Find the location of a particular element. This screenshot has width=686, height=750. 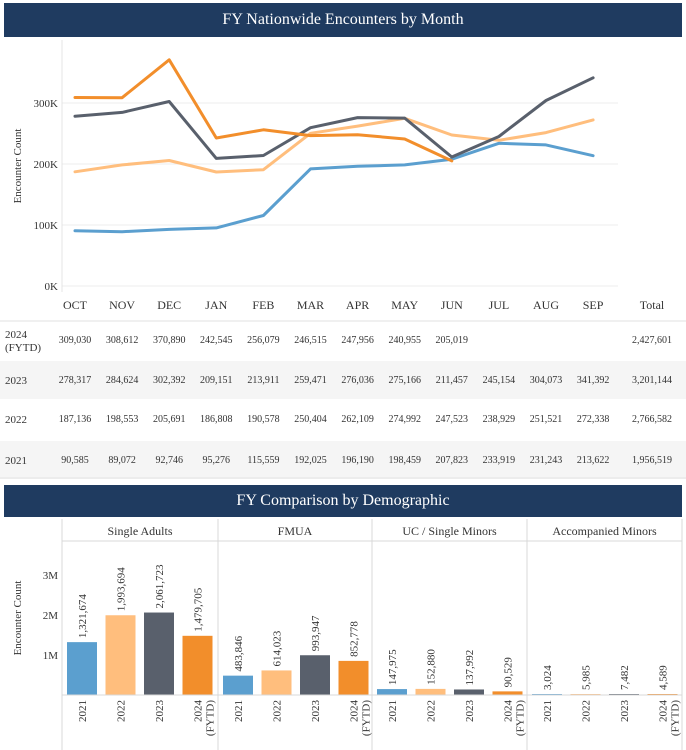

y-axis-title: Encounter Count is located at coordinates (18, 166).